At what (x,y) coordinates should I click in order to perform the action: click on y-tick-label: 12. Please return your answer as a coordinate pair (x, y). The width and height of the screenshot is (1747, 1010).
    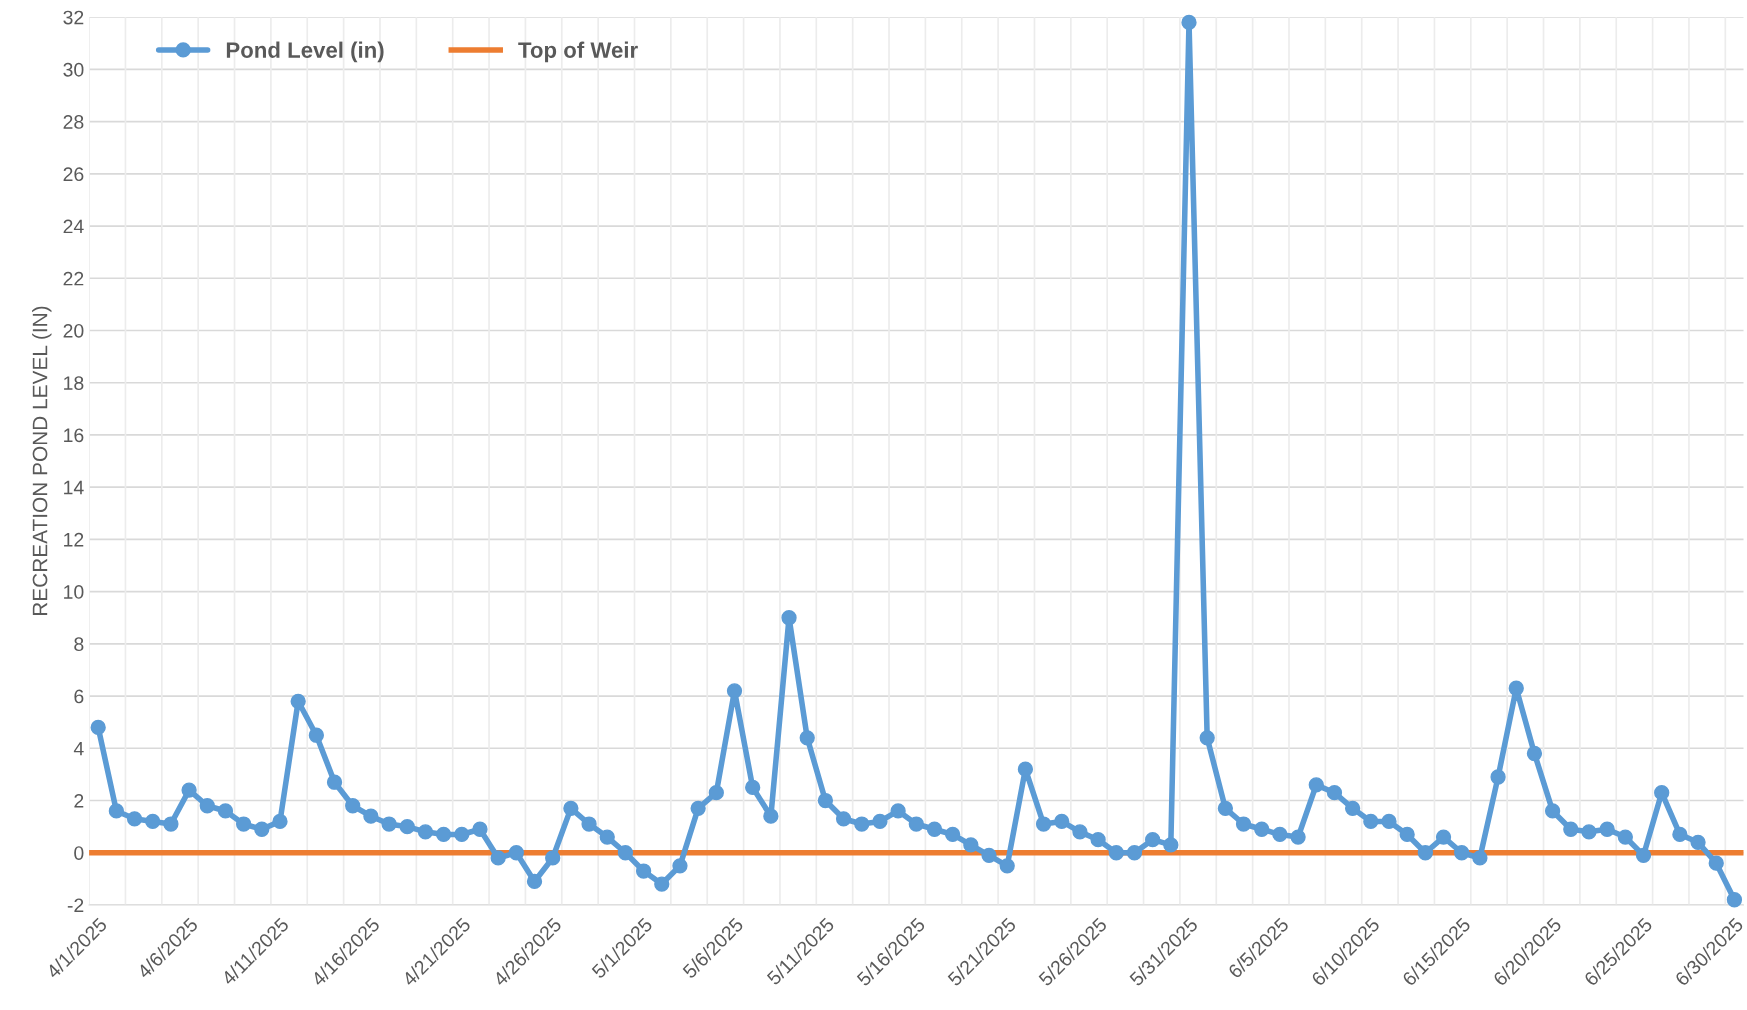
    Looking at the image, I should click on (74, 539).